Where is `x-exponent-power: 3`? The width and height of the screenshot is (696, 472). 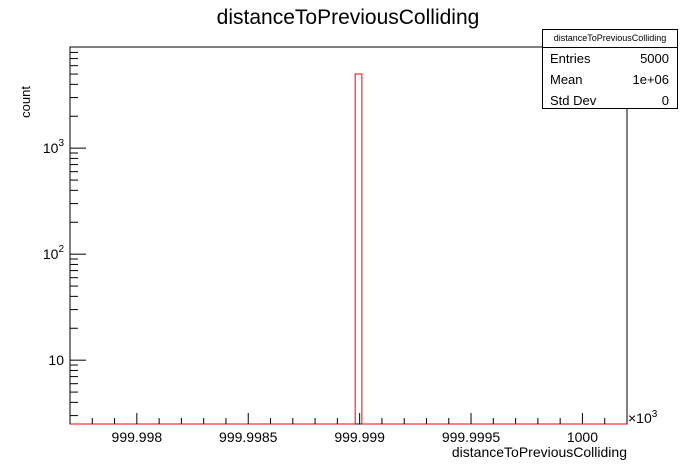
x-exponent-power: 3 is located at coordinates (655, 414).